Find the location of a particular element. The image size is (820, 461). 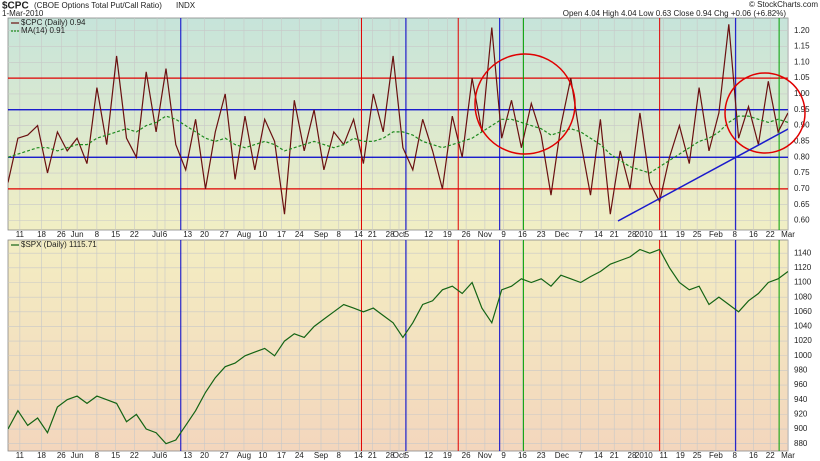

legend-label: MA(14) 0.91 is located at coordinates (43, 30).